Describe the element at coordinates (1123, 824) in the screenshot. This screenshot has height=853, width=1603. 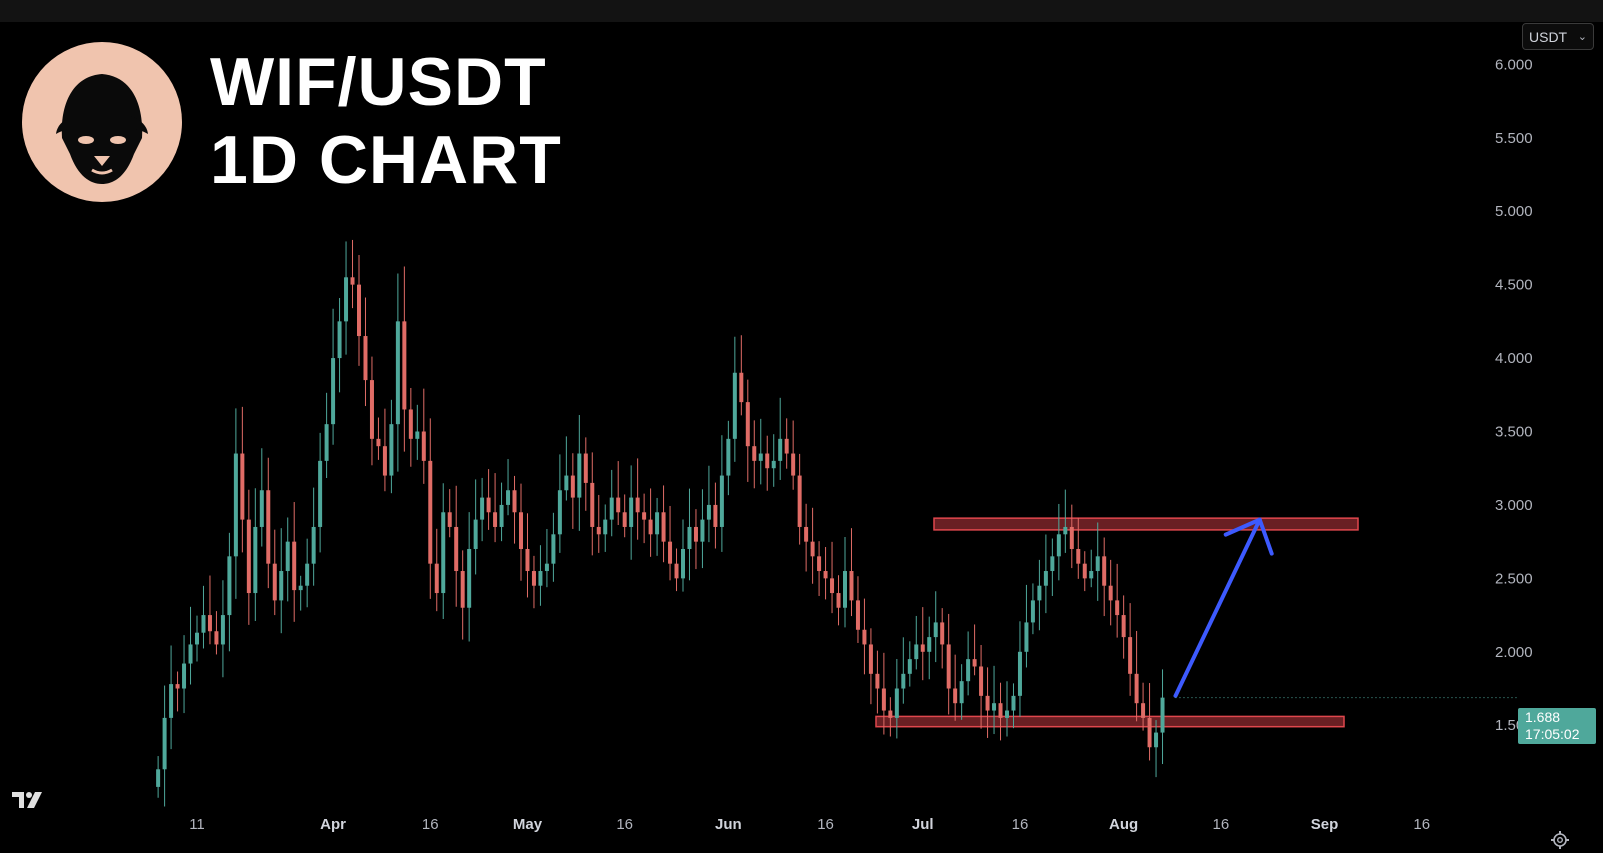
I see `x-tick-label: Aug` at that location.